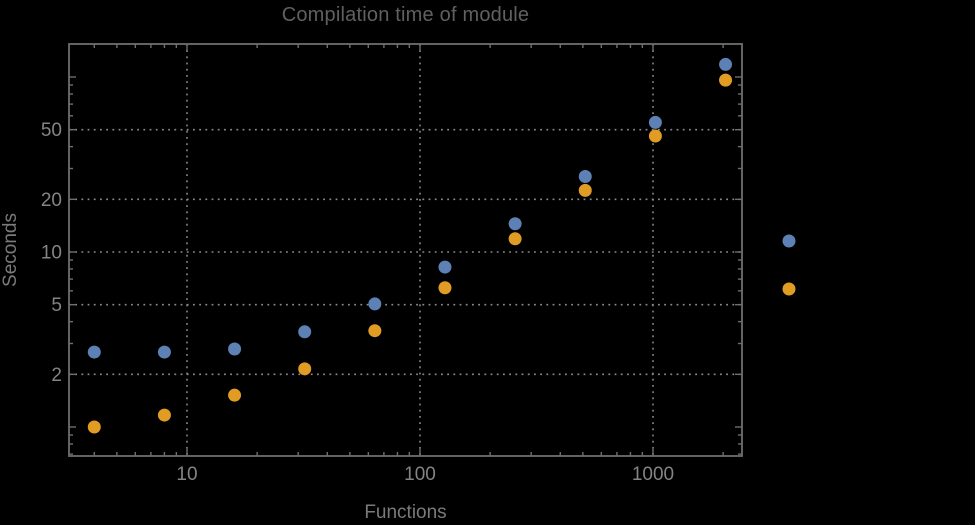 Image resolution: width=975 pixels, height=525 pixels. I want to click on legend, so click(789, 265).